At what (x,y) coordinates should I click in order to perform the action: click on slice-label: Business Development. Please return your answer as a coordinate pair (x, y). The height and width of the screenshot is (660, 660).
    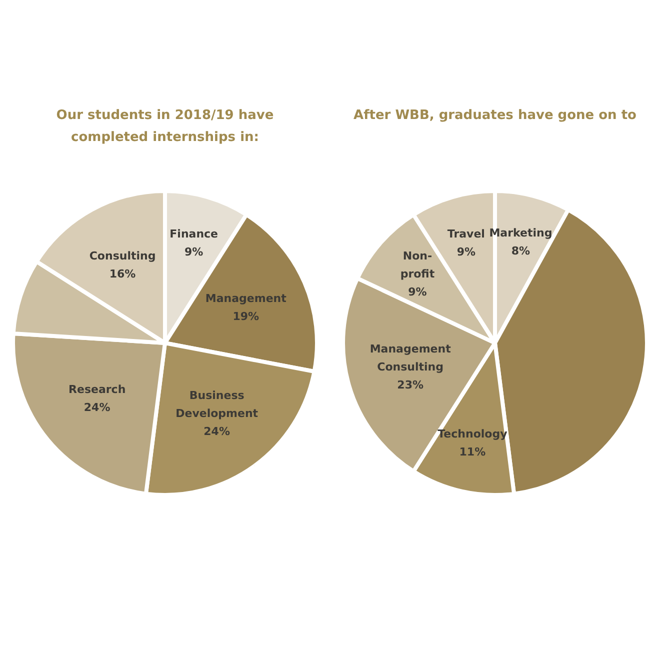
    Looking at the image, I should click on (217, 404).